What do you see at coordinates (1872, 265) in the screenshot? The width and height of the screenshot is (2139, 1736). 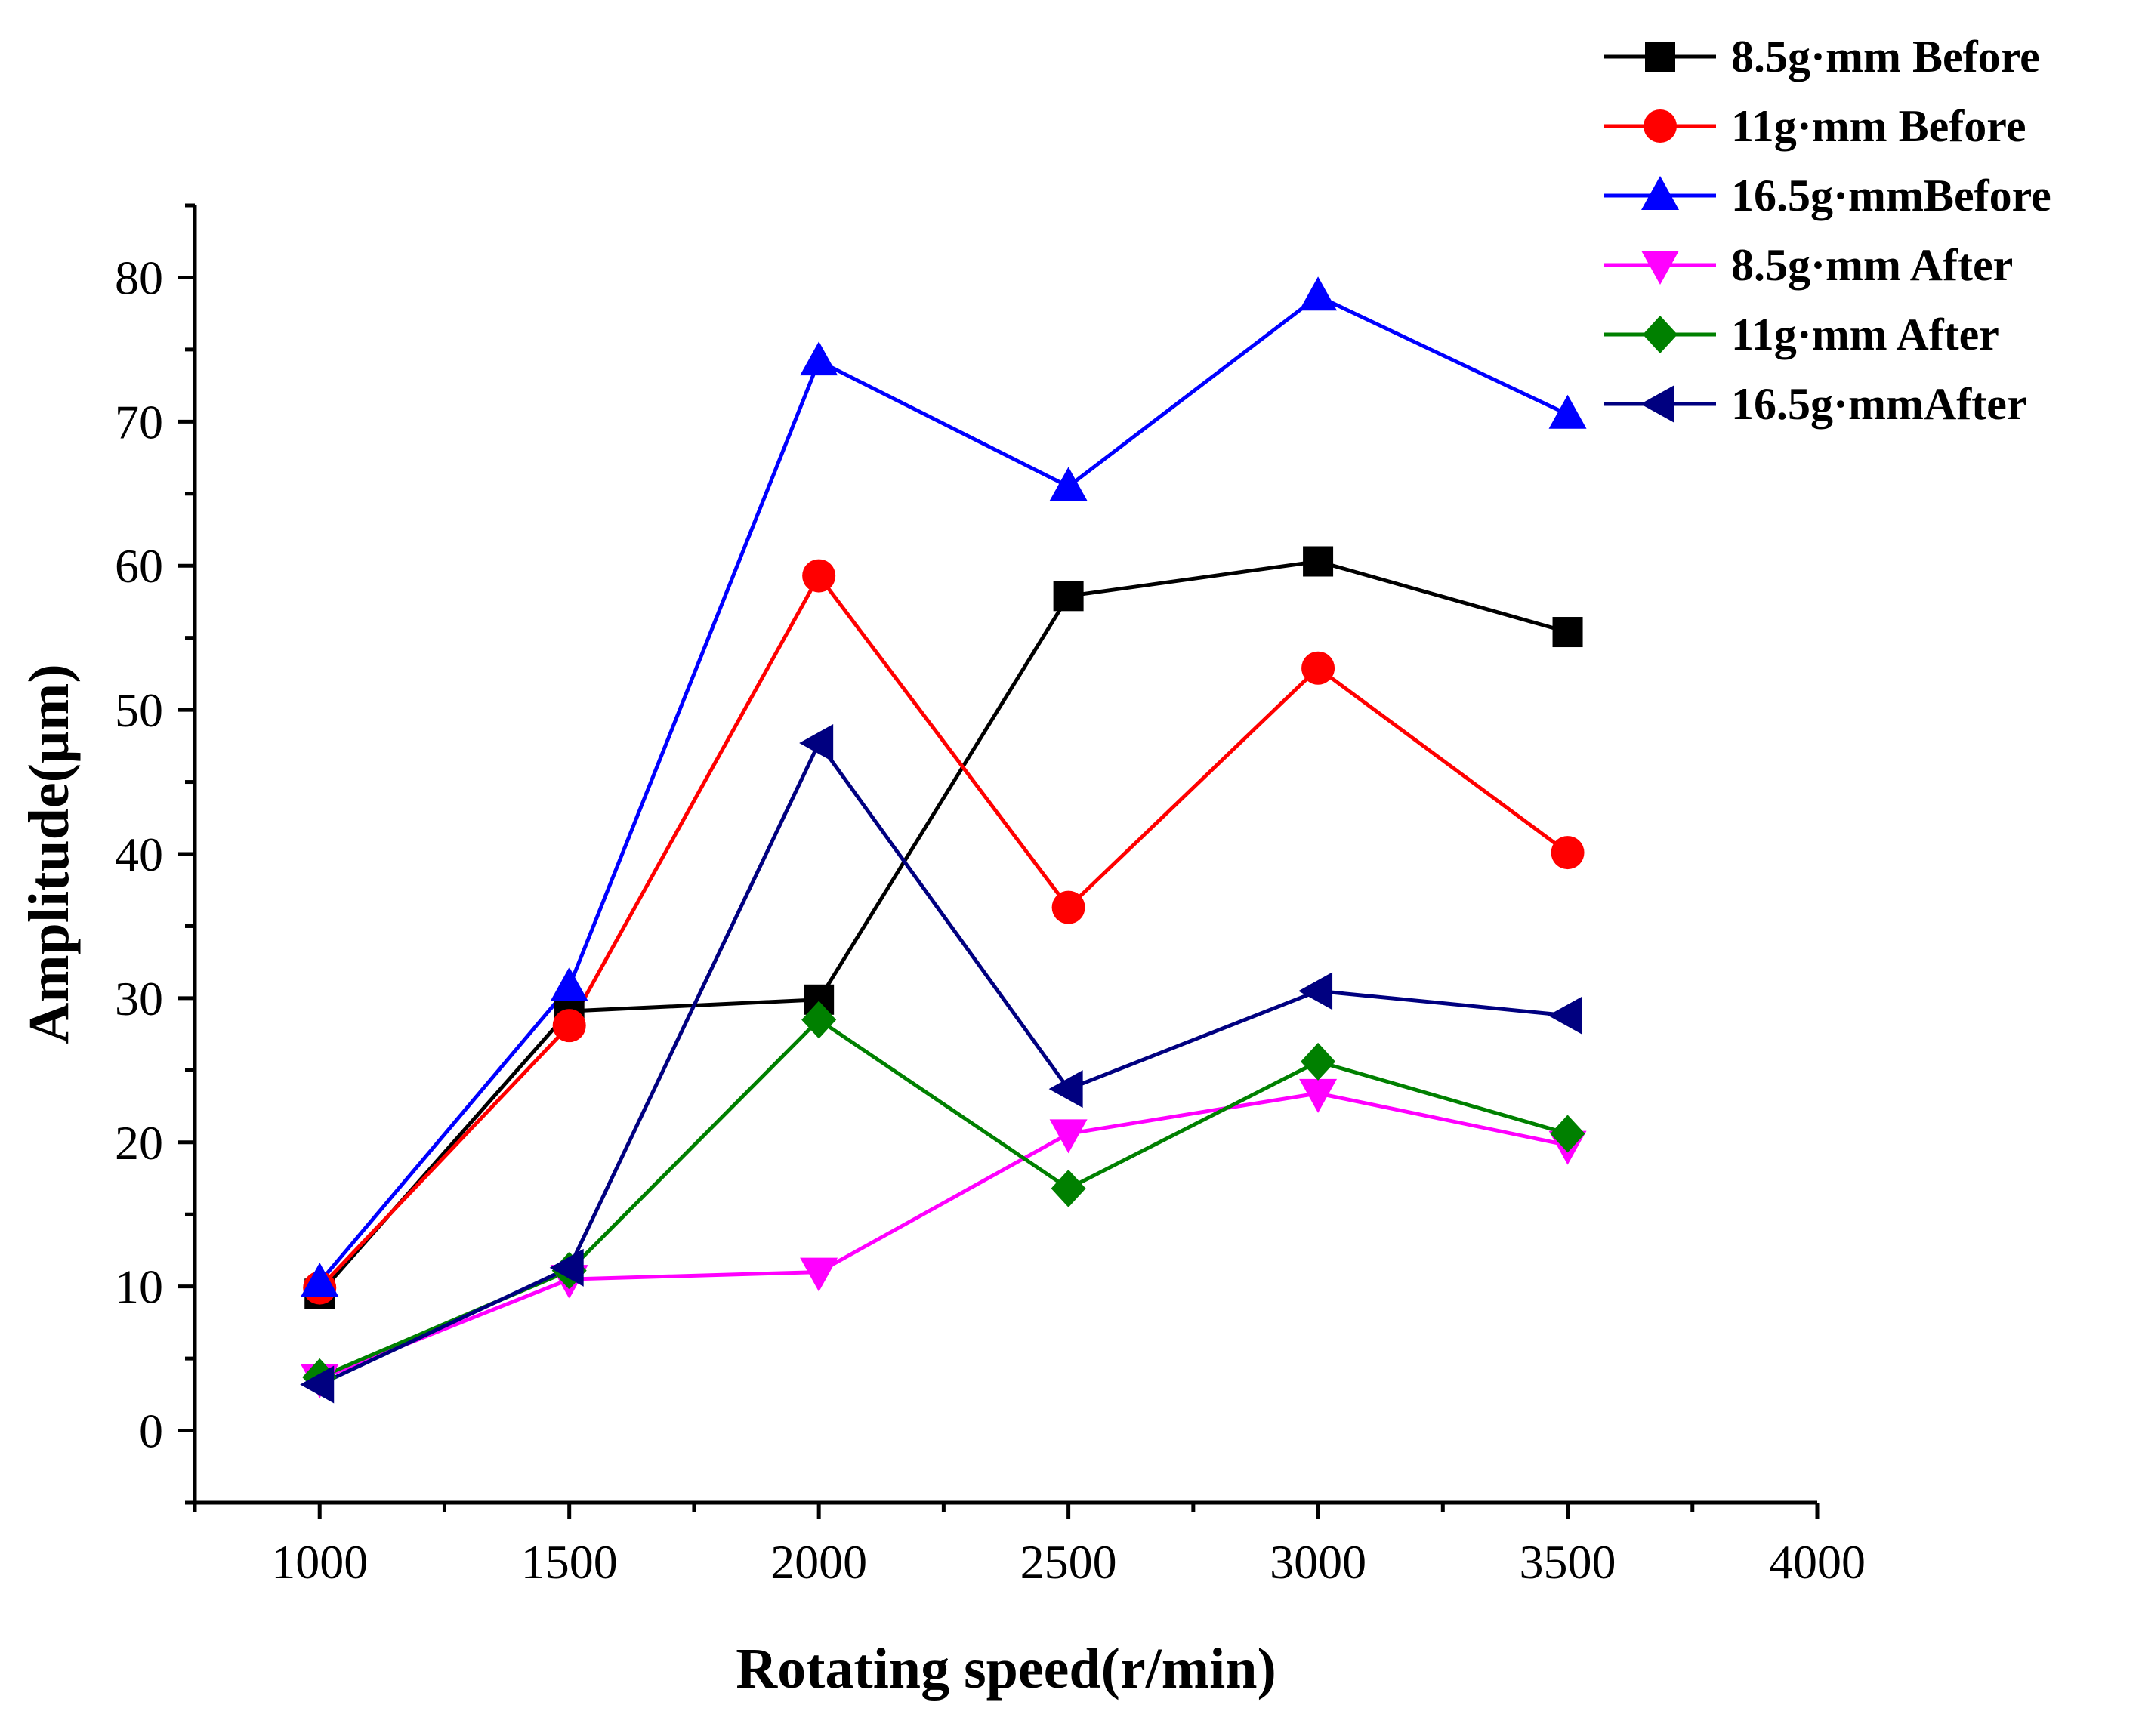 I see `legend-label-4: 8.5g·mm After` at bounding box center [1872, 265].